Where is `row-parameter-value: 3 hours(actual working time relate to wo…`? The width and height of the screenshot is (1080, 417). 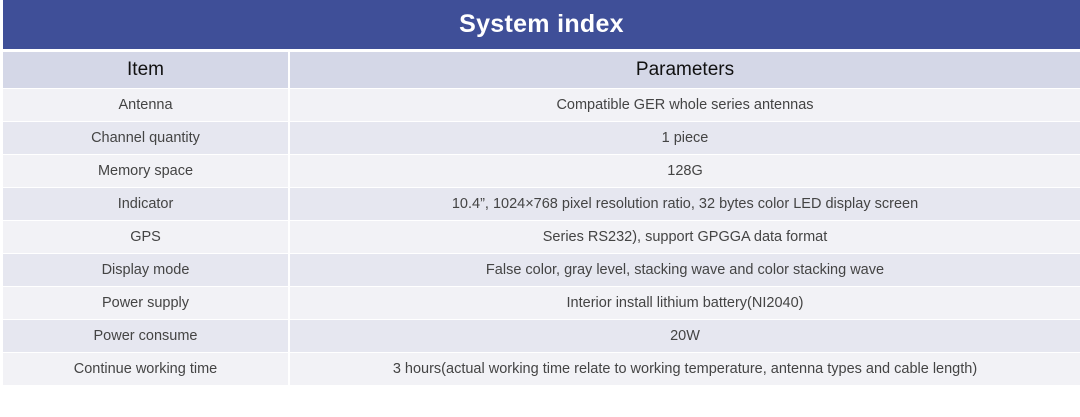
row-parameter-value: 3 hours(actual working time relate to wo… is located at coordinates (684, 369).